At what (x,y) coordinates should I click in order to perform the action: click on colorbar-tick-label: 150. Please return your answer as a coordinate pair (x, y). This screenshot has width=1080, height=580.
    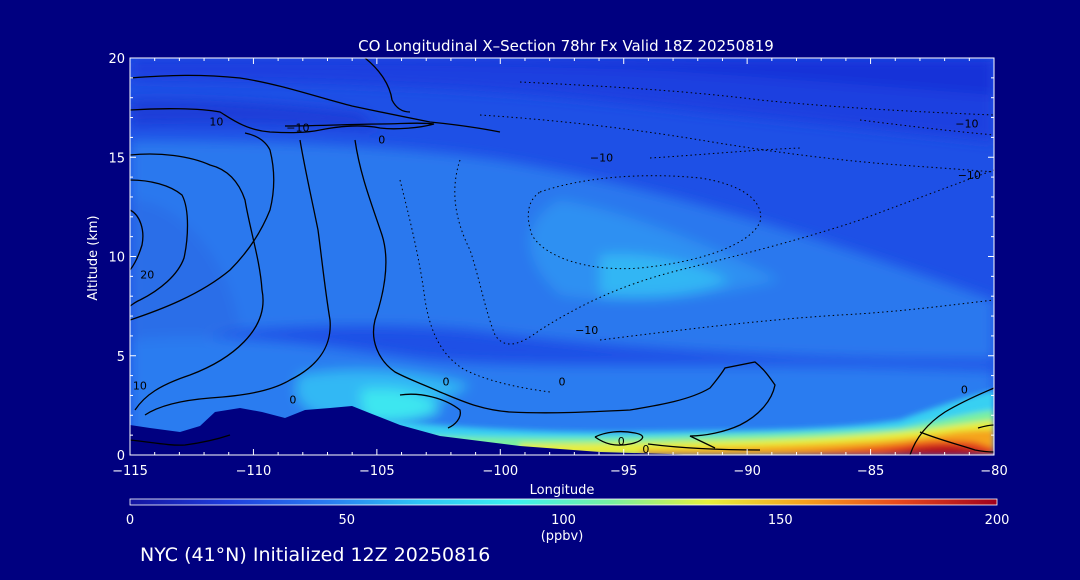
    Looking at the image, I should click on (780, 520).